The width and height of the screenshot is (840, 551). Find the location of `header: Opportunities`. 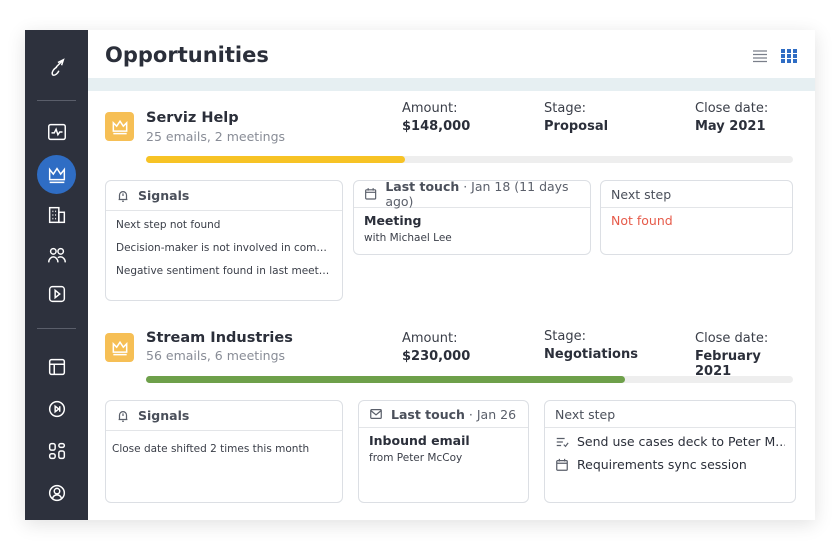

header: Opportunities is located at coordinates (451, 54).